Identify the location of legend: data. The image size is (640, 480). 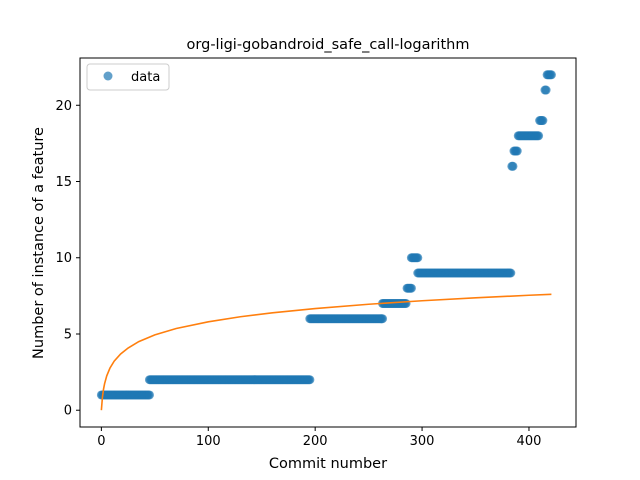
(128, 77).